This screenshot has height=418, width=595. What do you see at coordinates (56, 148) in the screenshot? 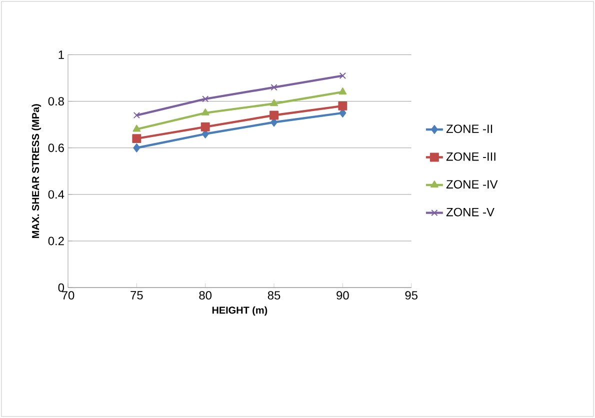
I see `y-tick-label: 0.6` at bounding box center [56, 148].